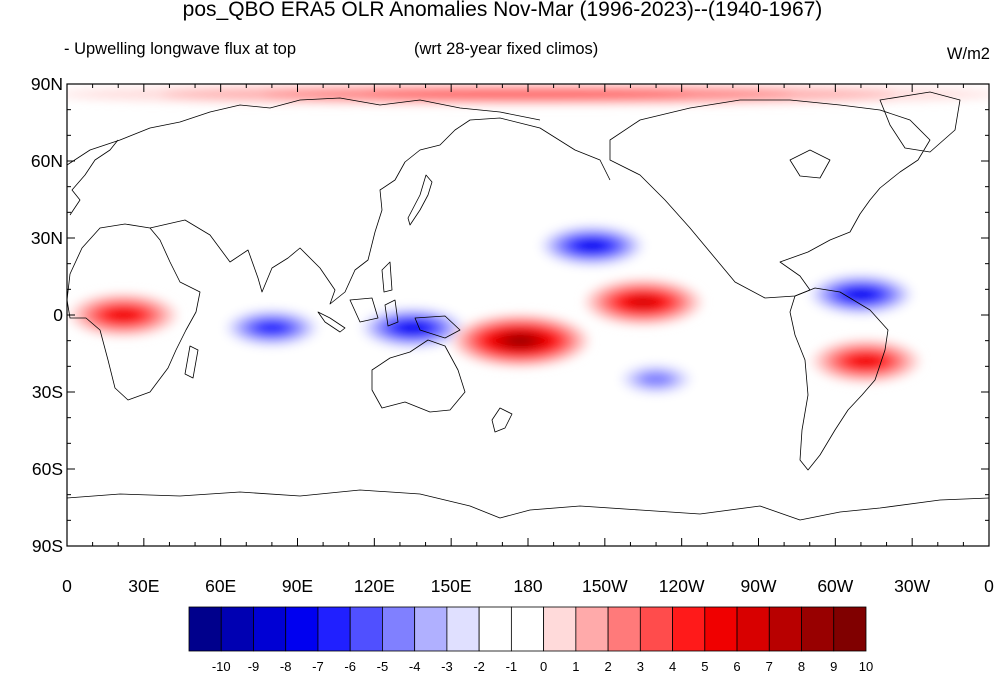 This screenshot has height=676, width=1005. What do you see at coordinates (47, 469) in the screenshot?
I see `lat-tick-label: 60S` at bounding box center [47, 469].